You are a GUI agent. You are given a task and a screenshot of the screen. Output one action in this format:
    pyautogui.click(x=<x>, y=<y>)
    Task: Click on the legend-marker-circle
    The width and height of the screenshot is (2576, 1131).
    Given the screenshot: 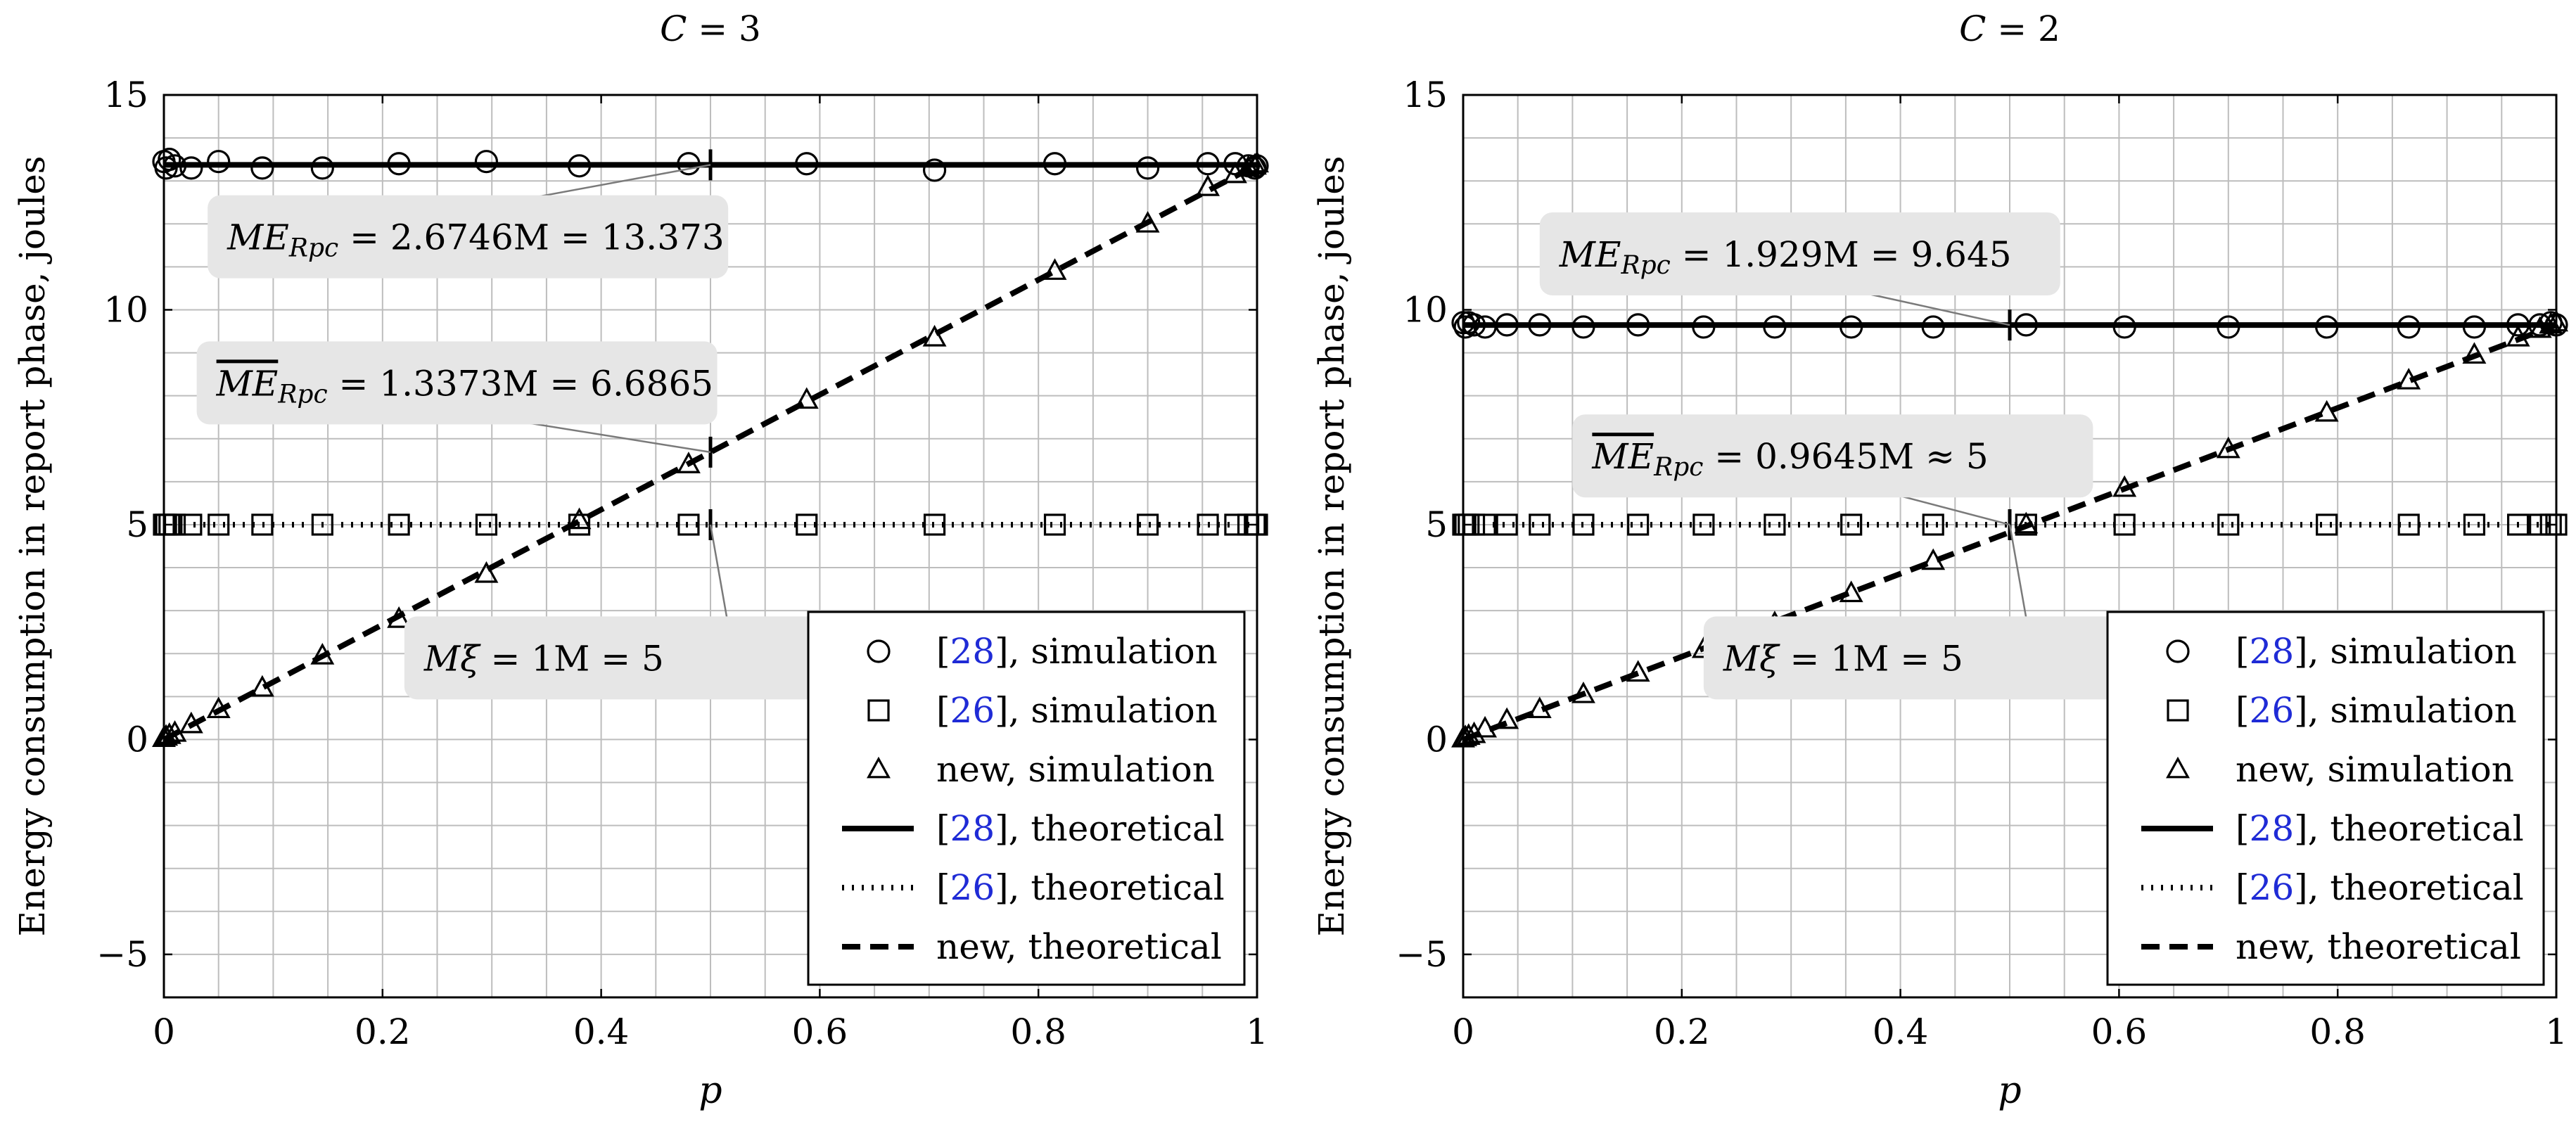 What is the action you would take?
    pyautogui.click(x=2178, y=651)
    